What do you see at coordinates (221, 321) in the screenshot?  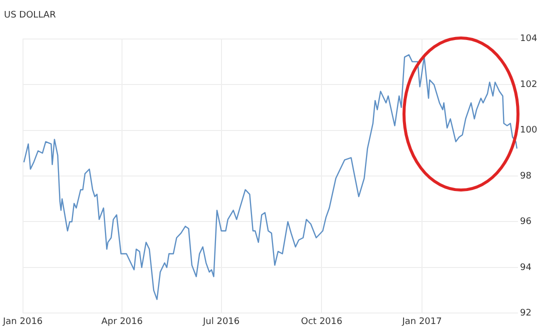 I see `x-tick-label: Jul 2016` at bounding box center [221, 321].